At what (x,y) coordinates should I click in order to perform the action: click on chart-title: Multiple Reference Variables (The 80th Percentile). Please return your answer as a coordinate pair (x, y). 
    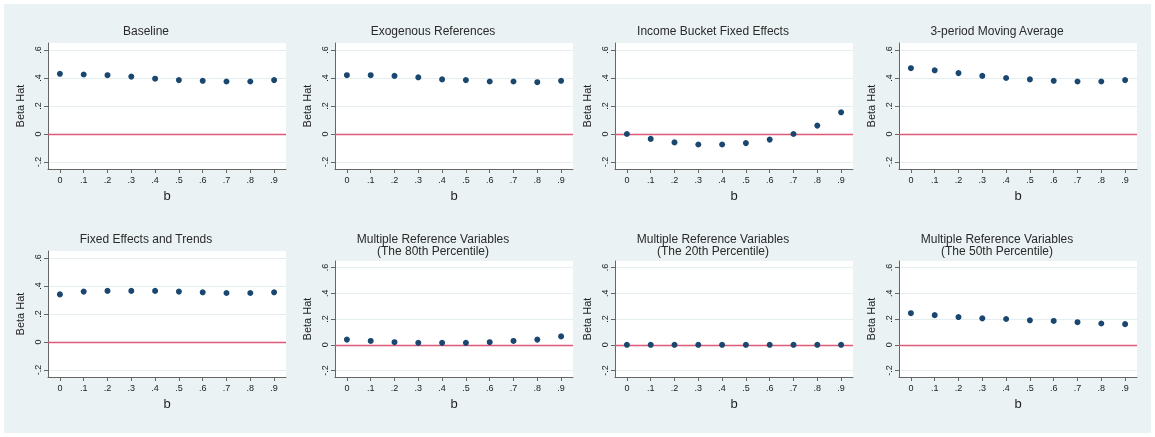
    Looking at the image, I should click on (433, 245).